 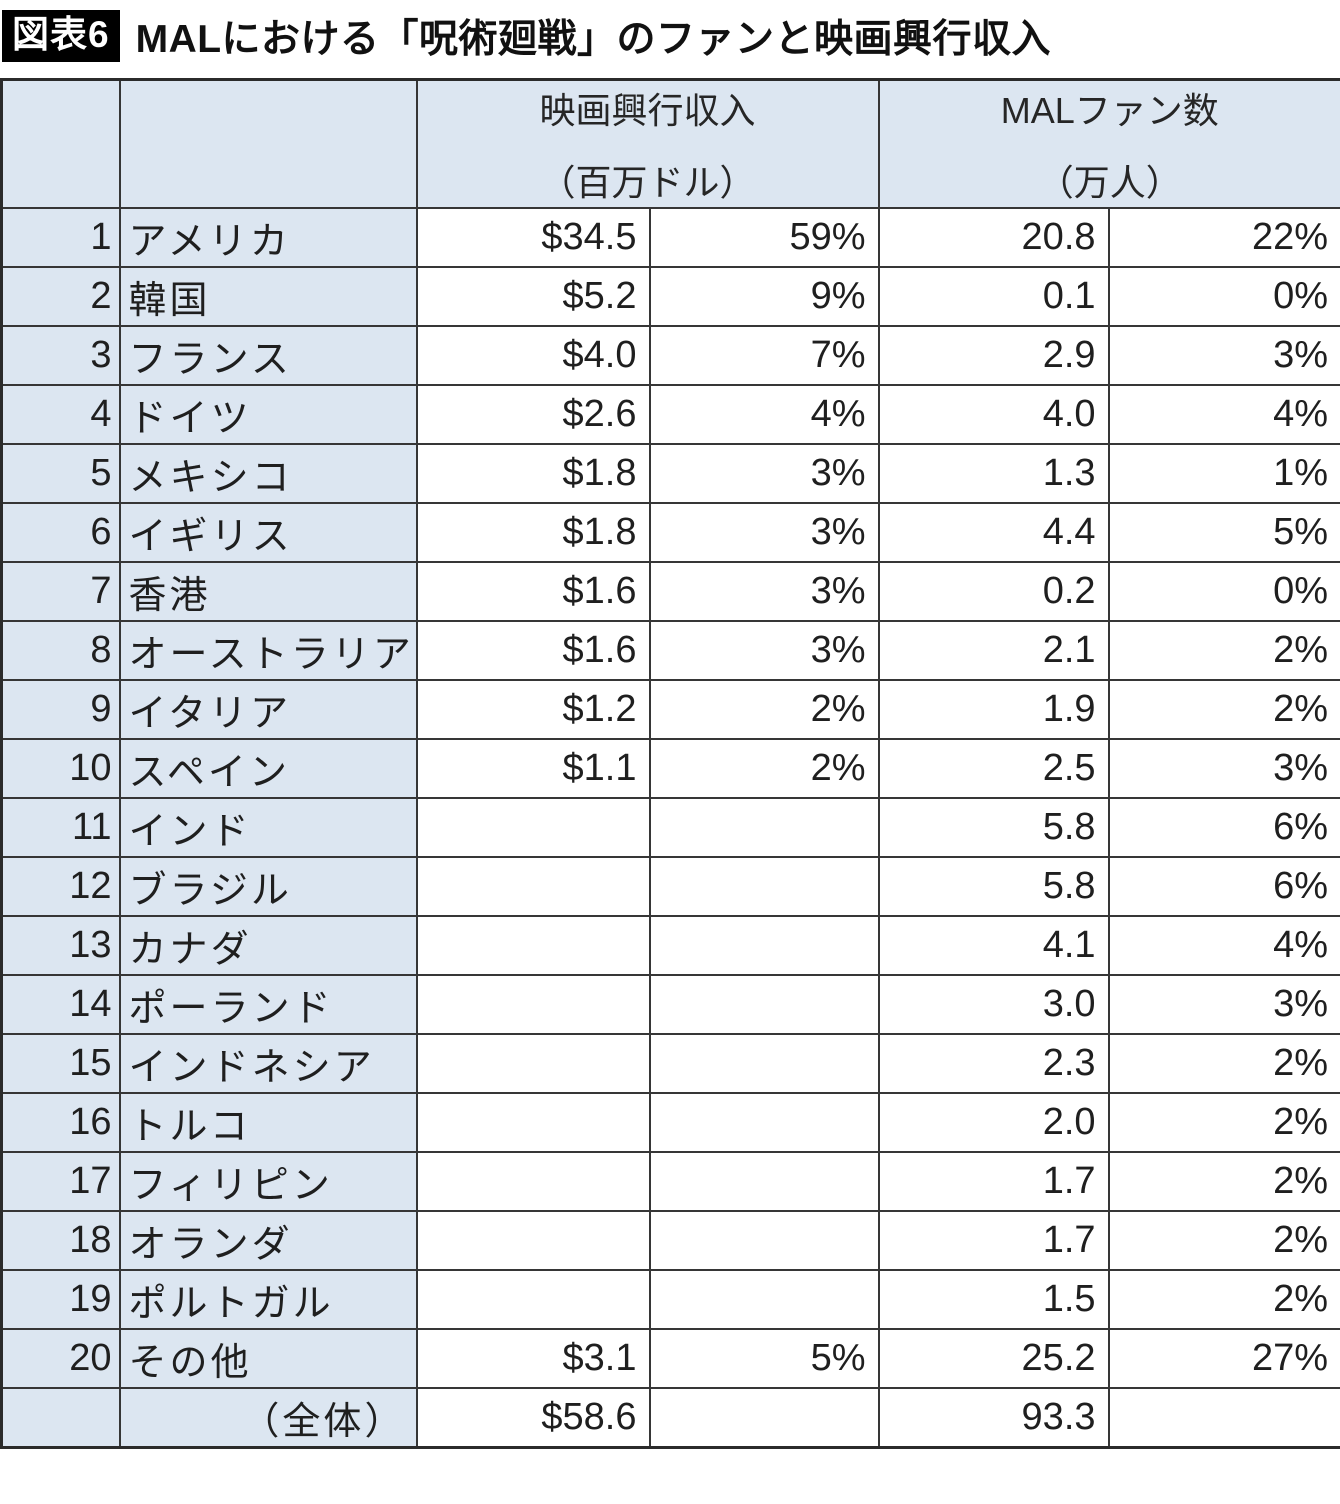 I want to click on country-cell: カナダ, so click(x=268, y=945).